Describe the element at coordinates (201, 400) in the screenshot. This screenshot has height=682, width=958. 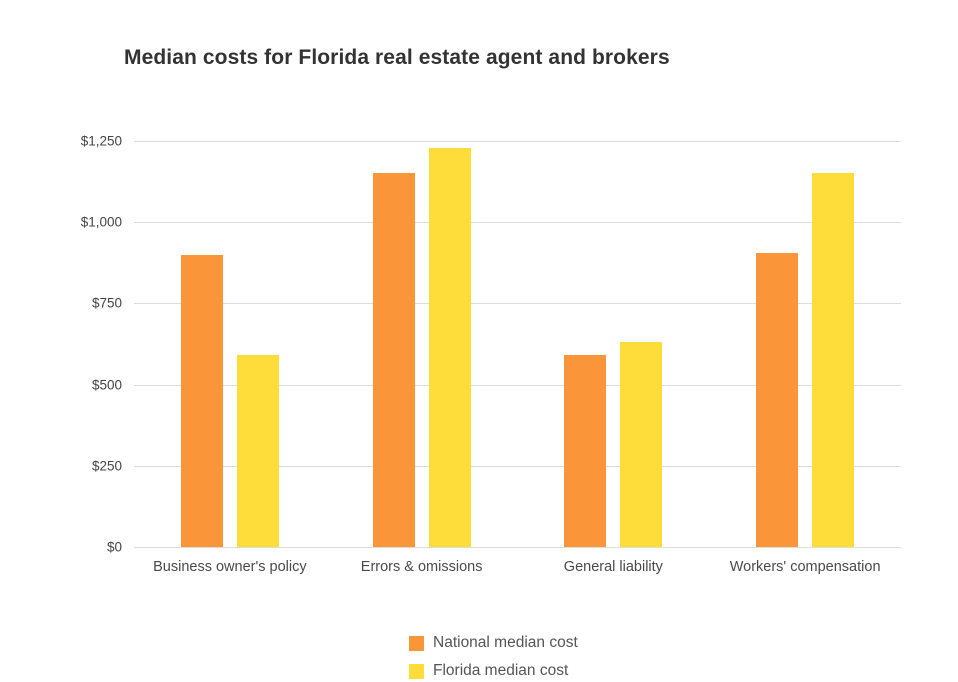
I see `bar-national-median-cost-business-owner-s-policy` at that location.